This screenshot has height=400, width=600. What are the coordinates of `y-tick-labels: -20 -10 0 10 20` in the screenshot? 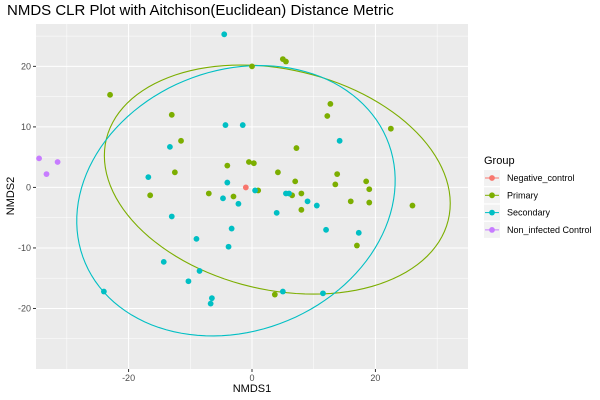 It's located at (24, 187).